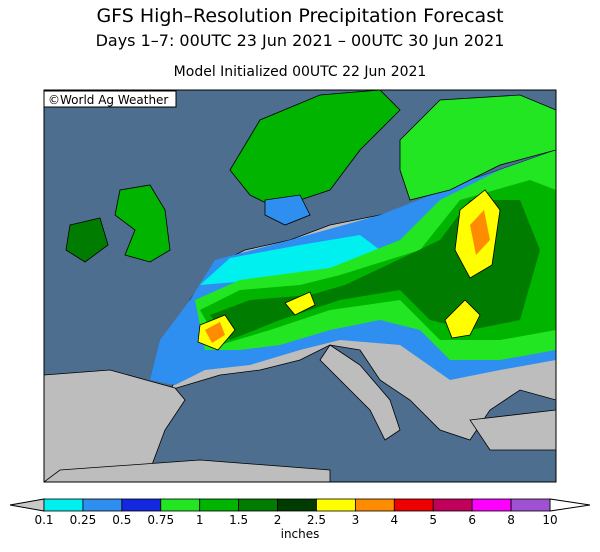 Image resolution: width=600 pixels, height=552 pixels. I want to click on colorbar: 0.1 0.25 0.5 0.75 1 1.5 2 2.5 3 4 5 6 8 10, so click(300, 512).